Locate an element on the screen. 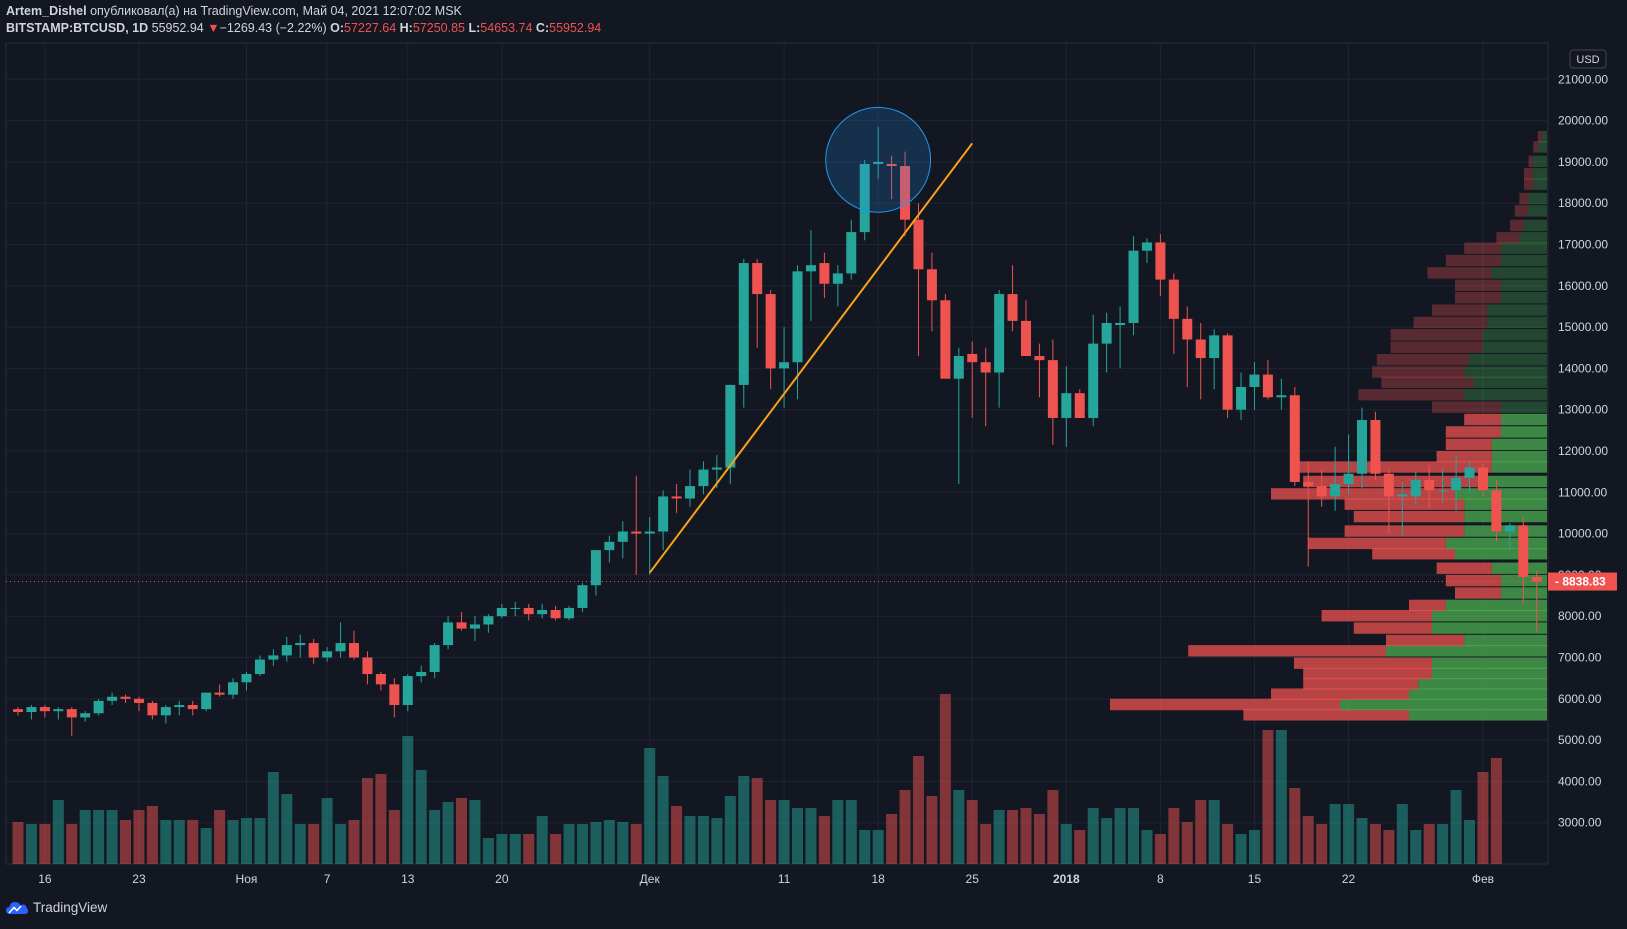  x-tick-label: 18 is located at coordinates (878, 879).